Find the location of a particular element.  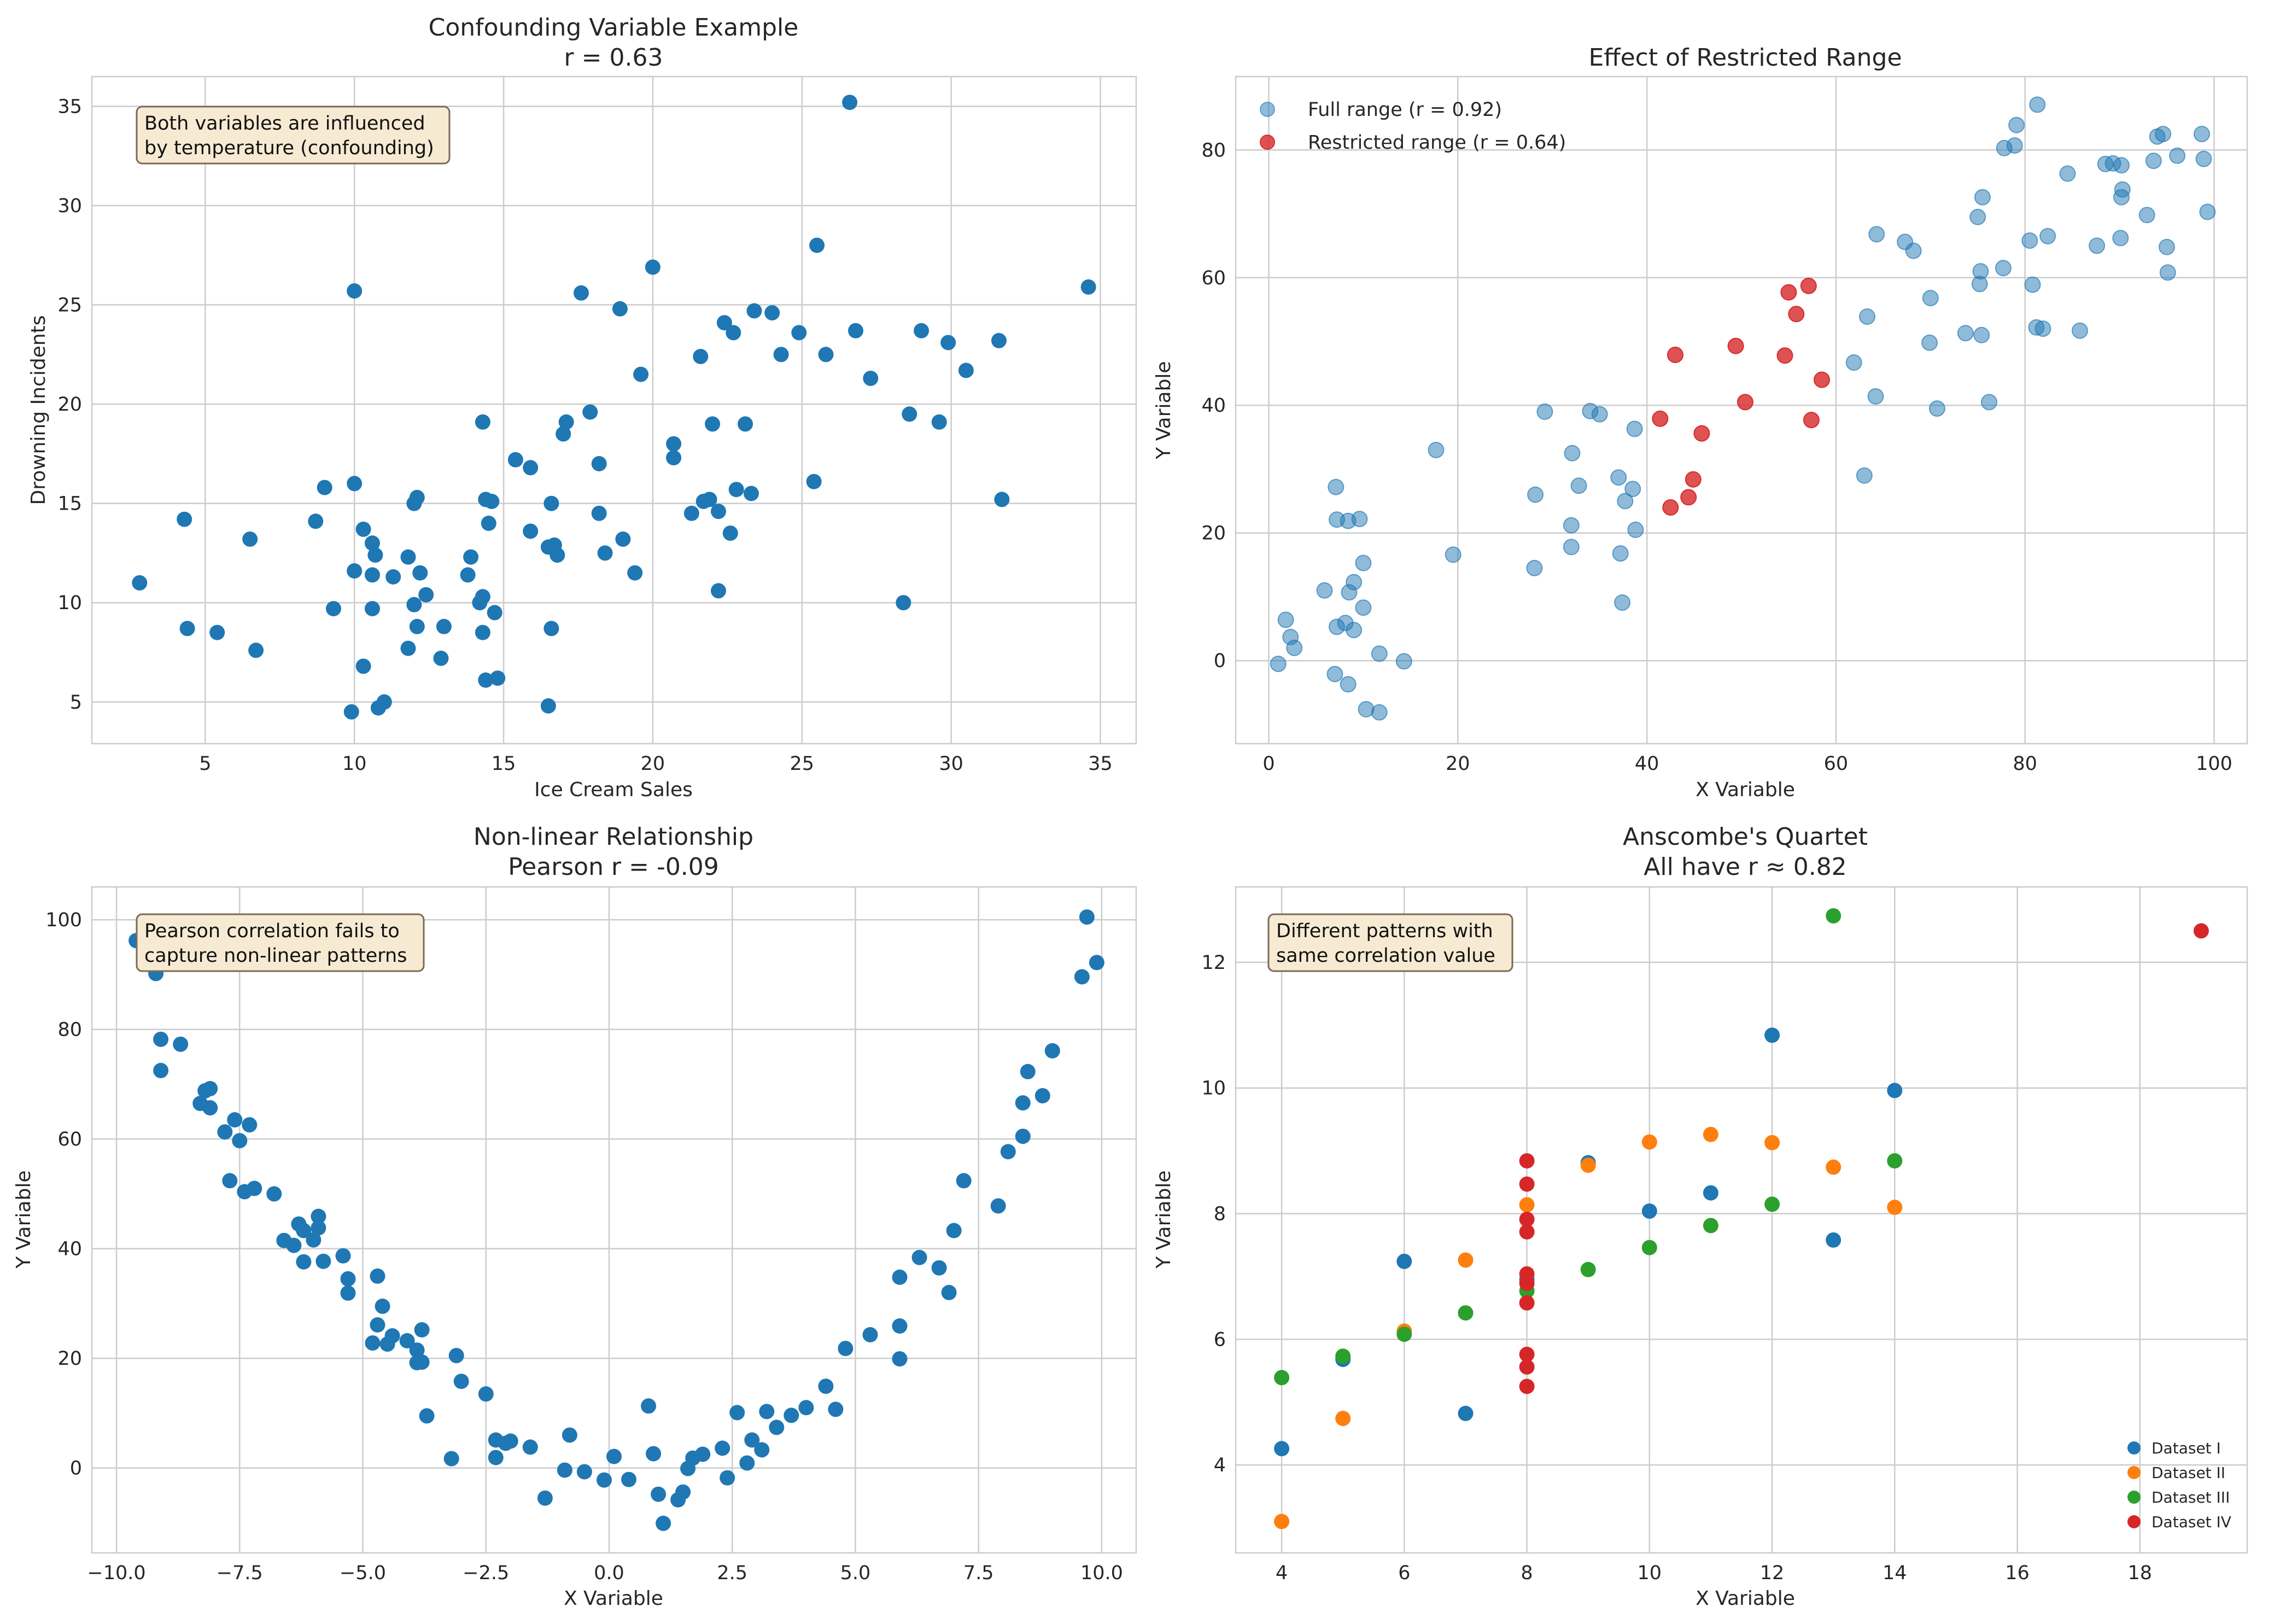

y-tick-label-confounding: 30 is located at coordinates (70, 206).